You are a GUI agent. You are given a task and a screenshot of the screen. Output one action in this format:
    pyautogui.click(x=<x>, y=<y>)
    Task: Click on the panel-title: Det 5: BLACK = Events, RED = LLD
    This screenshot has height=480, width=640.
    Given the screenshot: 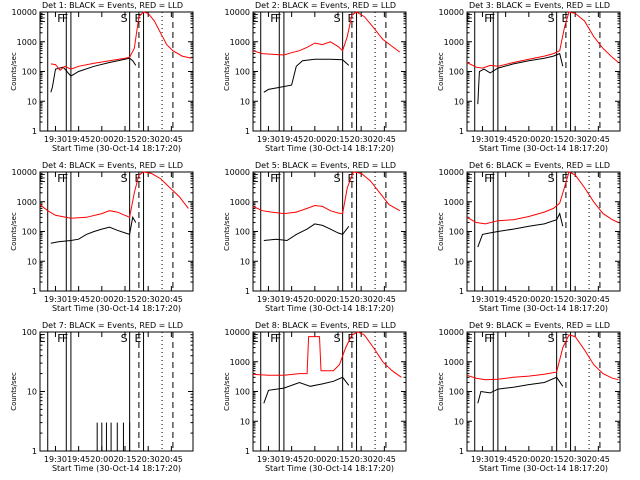 What is the action you would take?
    pyautogui.click(x=325, y=165)
    